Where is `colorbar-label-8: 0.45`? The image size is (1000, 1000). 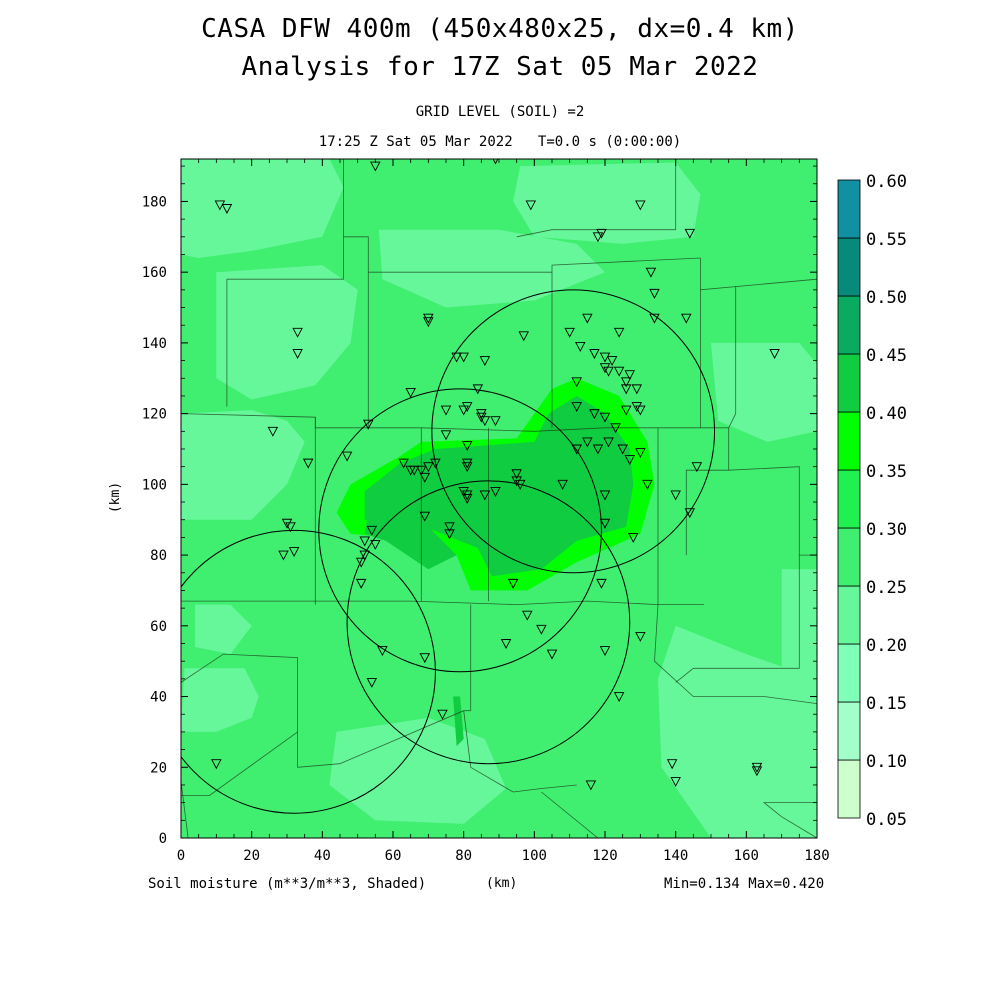
colorbar-label-8: 0.45 is located at coordinates (886, 356).